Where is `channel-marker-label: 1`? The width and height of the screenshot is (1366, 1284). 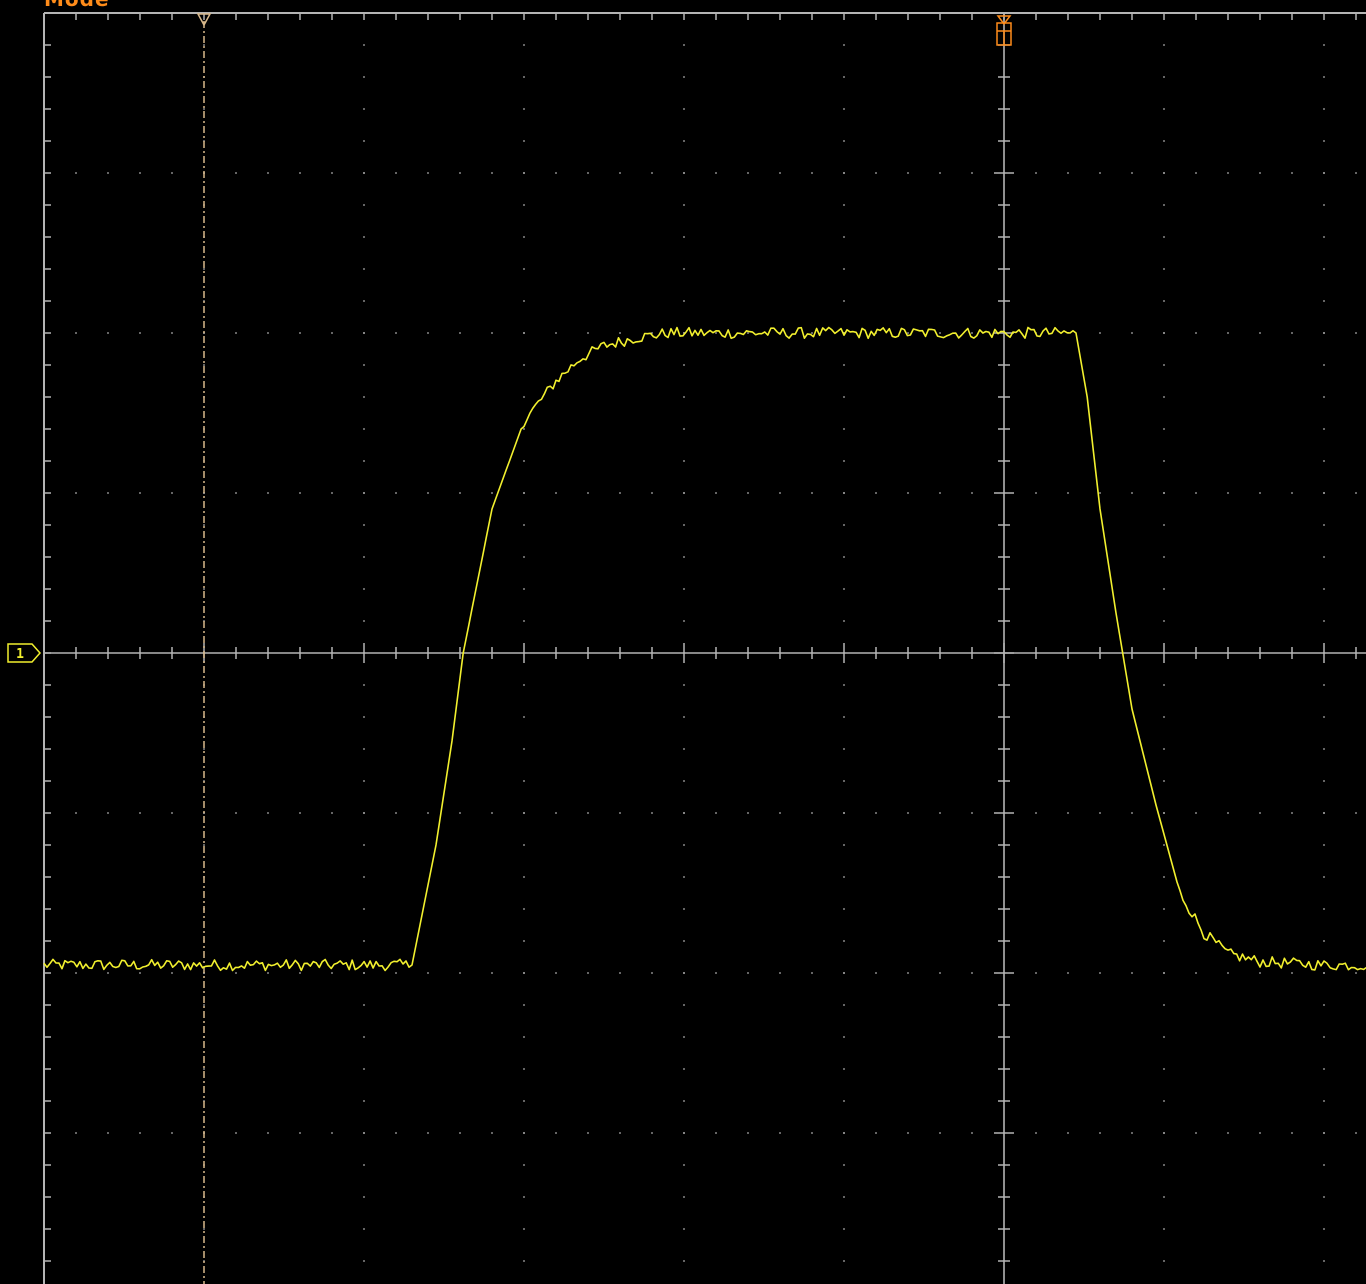 channel-marker-label: 1 is located at coordinates (20, 654).